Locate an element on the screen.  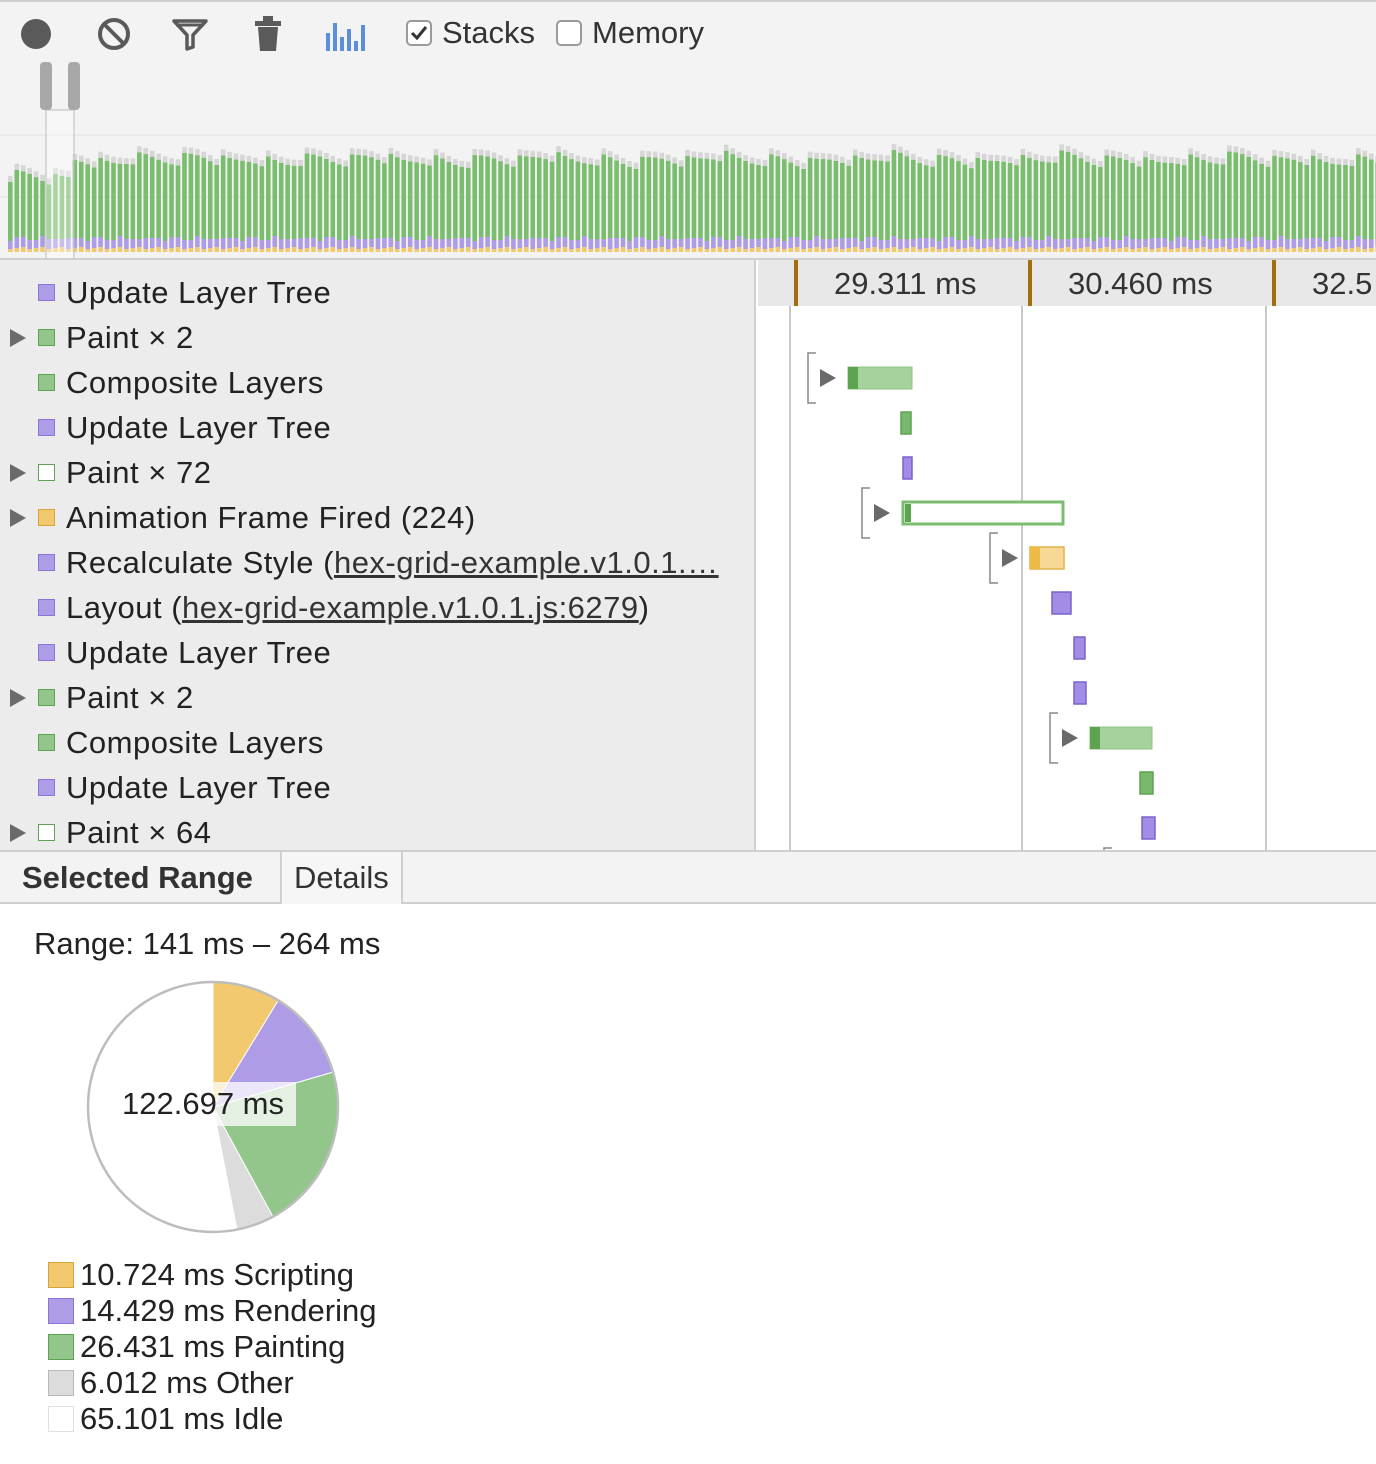
tab-details: Details is located at coordinates (341, 878).